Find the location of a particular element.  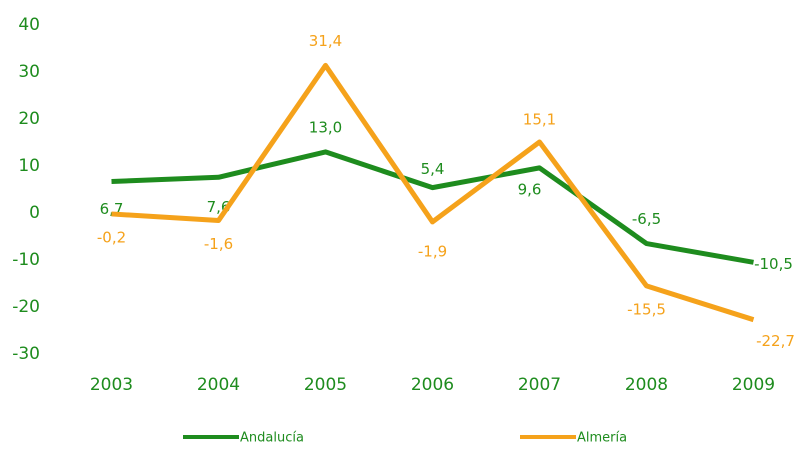

y-tick-label: -20 is located at coordinates (26, 307).